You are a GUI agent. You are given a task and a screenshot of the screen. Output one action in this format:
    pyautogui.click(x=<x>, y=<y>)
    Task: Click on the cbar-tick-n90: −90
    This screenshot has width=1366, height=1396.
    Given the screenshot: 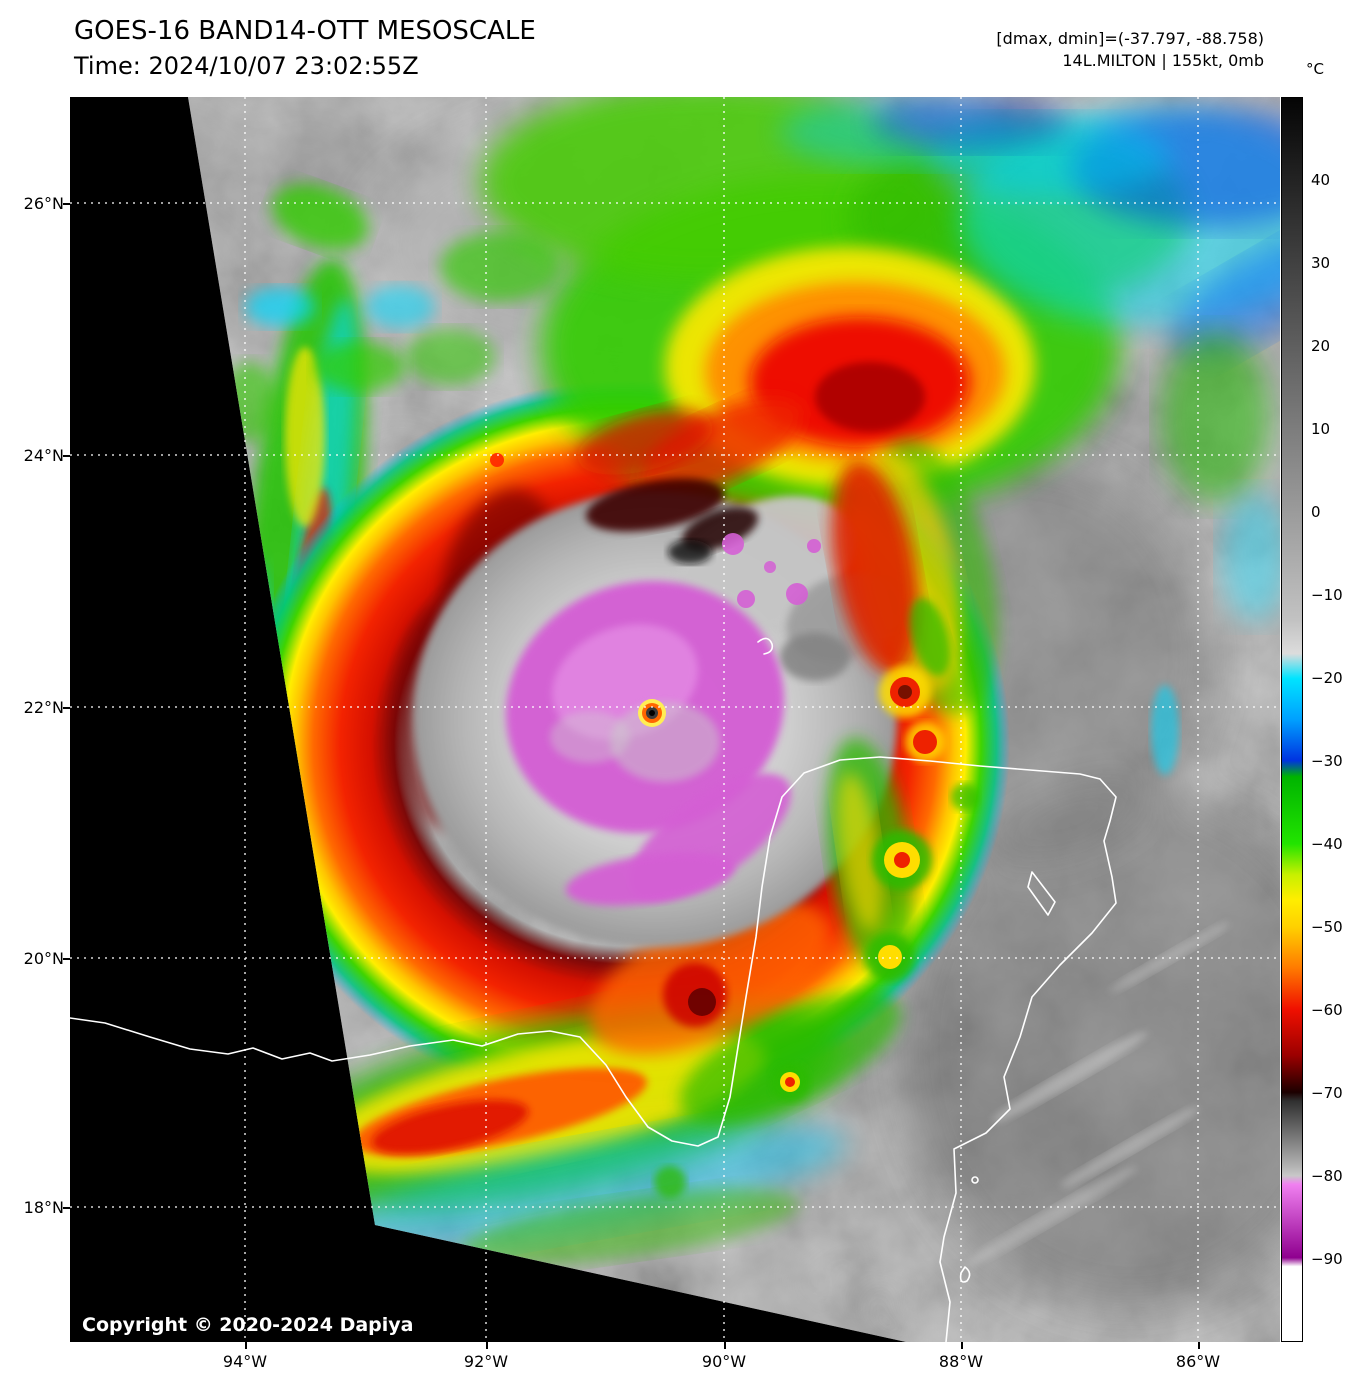 What is the action you would take?
    pyautogui.click(x=1327, y=1259)
    